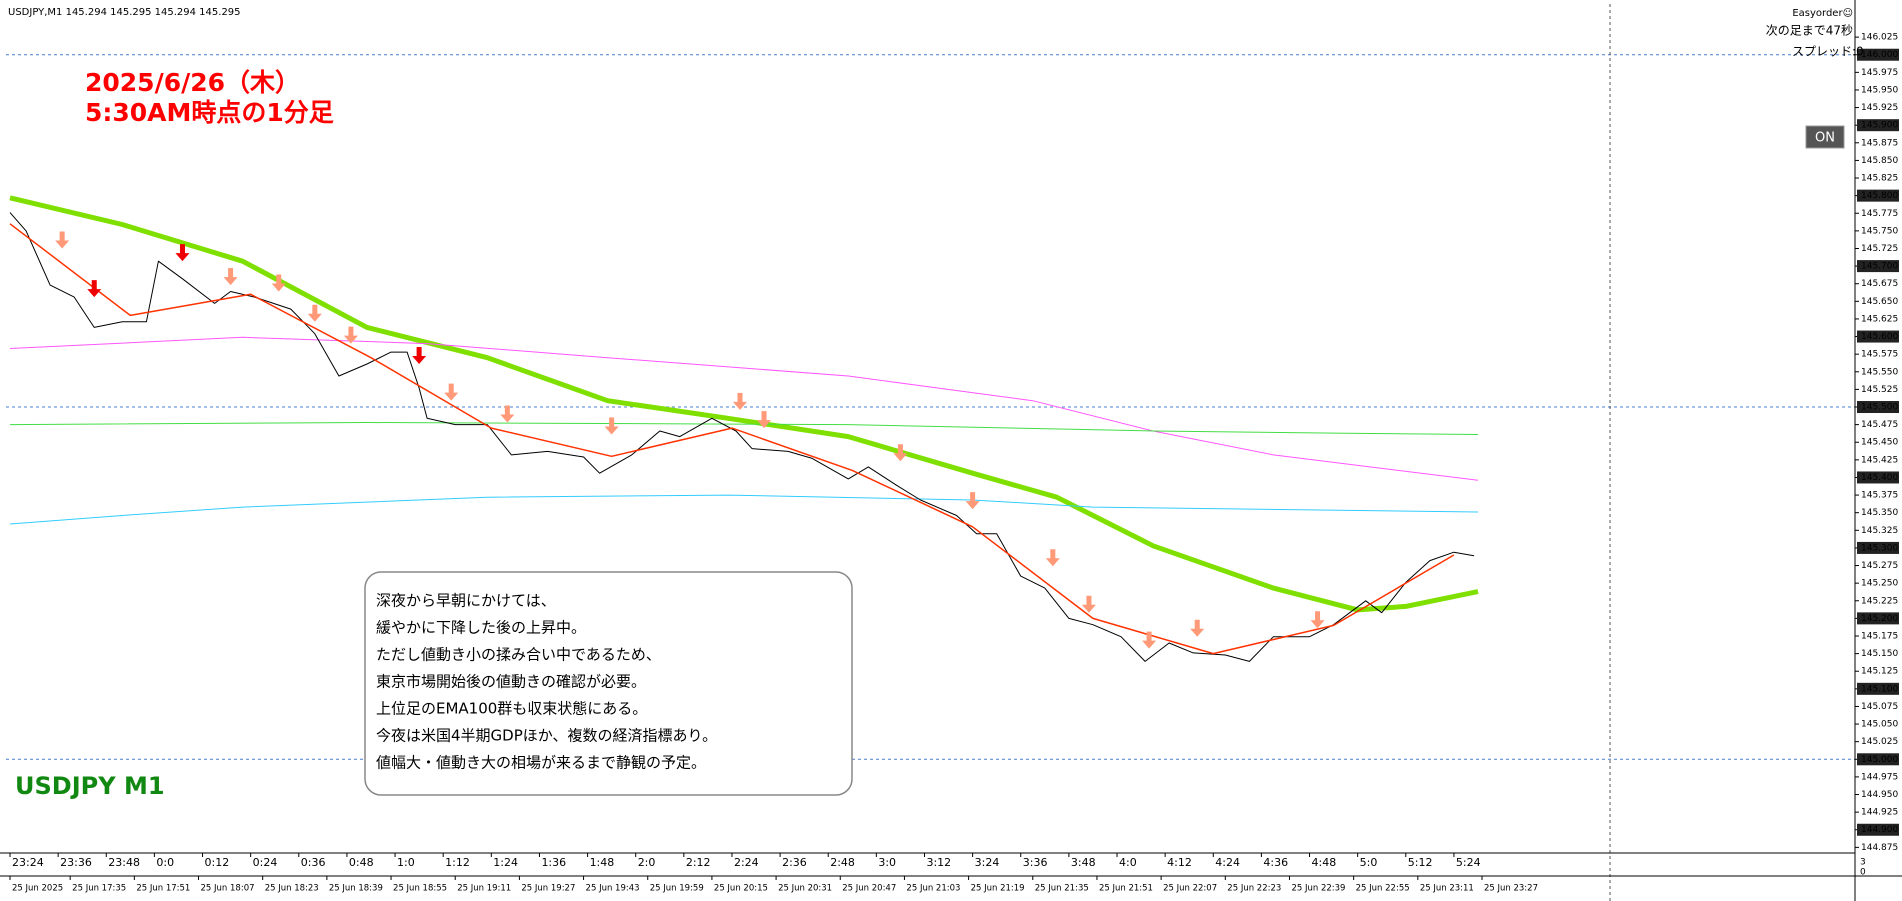 This screenshot has width=1902, height=901. Describe the element at coordinates (1879, 90) in the screenshot. I see `y-tick-label: 145.950` at that location.